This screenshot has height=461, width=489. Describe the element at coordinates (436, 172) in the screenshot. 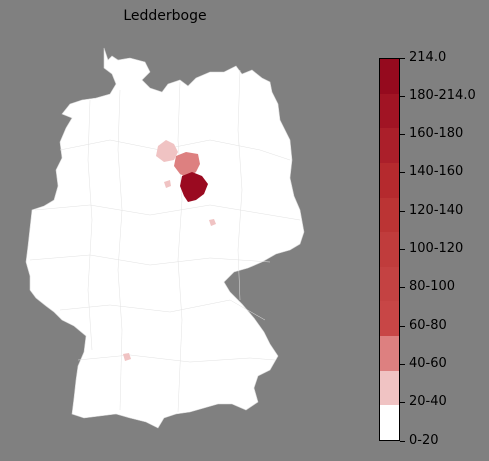

I see `tick-label: 140-160` at that location.